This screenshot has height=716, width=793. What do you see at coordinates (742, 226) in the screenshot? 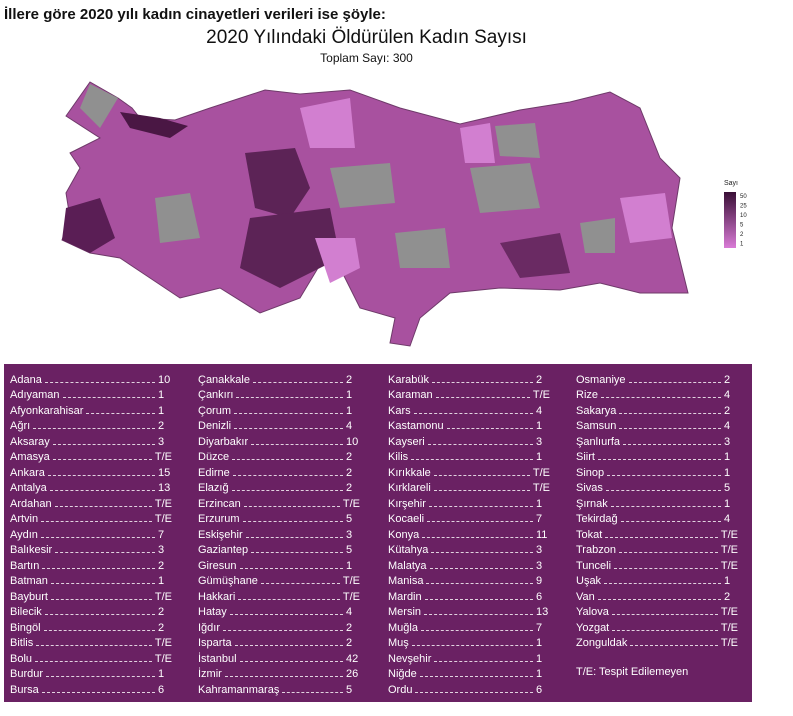
I see `legend-tick-label: 5` at bounding box center [742, 226].